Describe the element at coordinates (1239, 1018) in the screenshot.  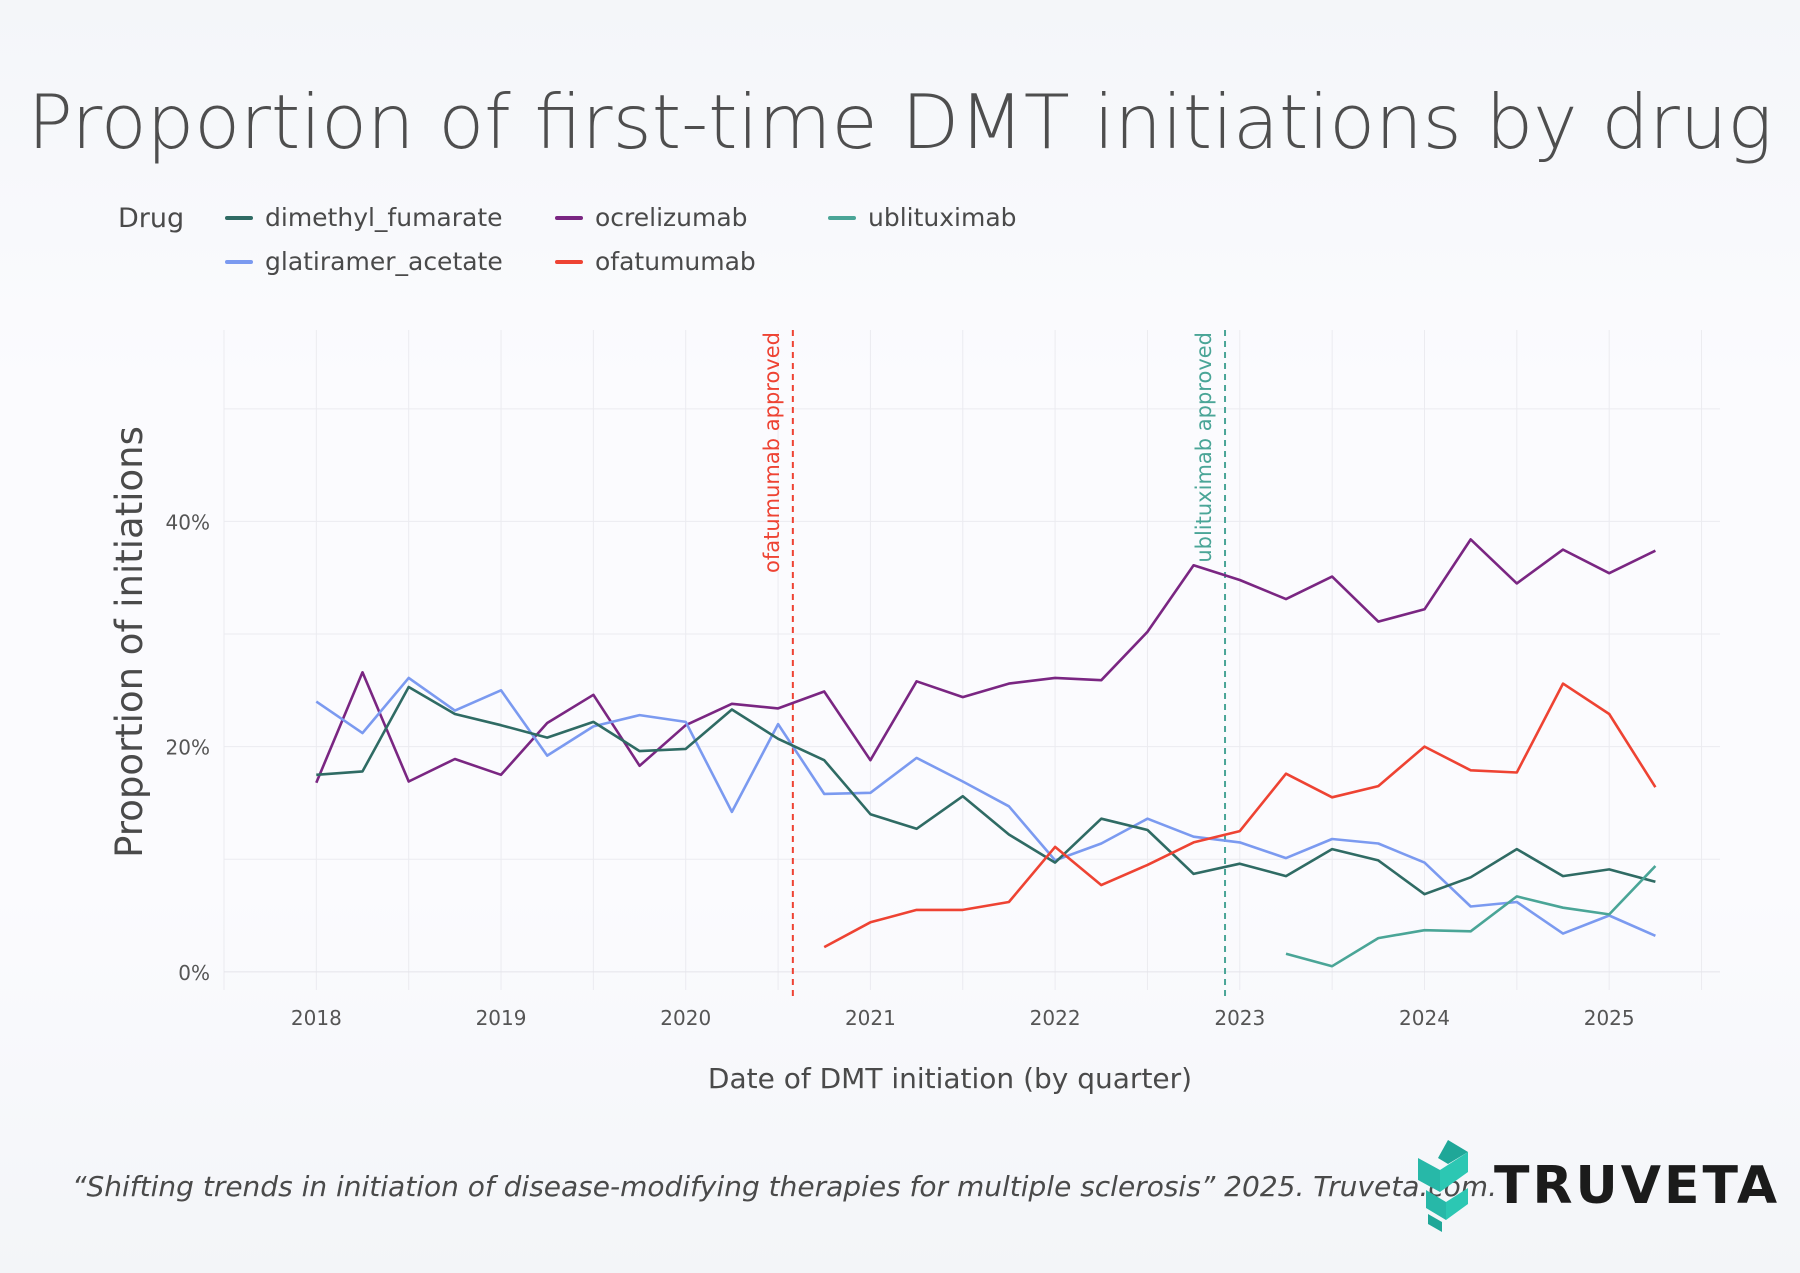
I see `x-tick-label: 2023` at that location.